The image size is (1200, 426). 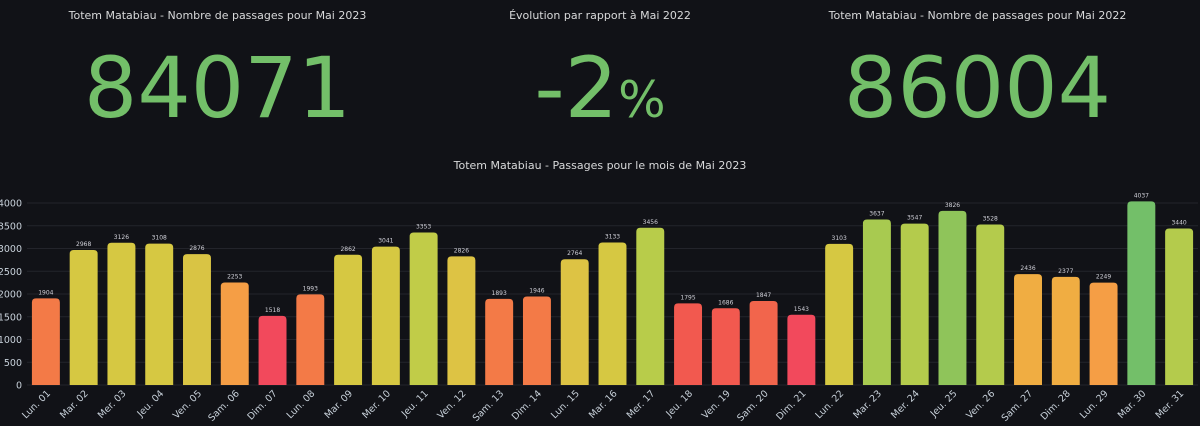 What do you see at coordinates (187, 404) in the screenshot?
I see `x-tick-label: Ven. 05` at bounding box center [187, 404].